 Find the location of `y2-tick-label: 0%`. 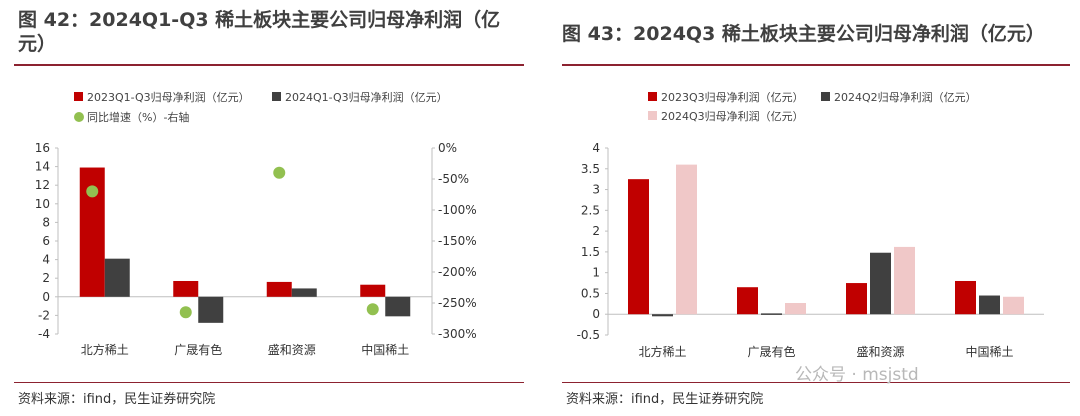

y2-tick-label: 0% is located at coordinates (447, 148).